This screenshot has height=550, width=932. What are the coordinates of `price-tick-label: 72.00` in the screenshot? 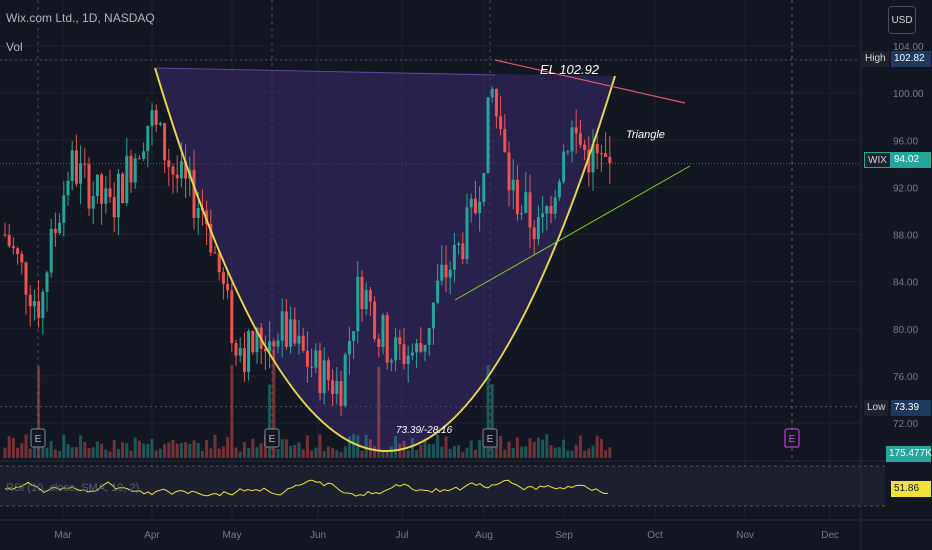 It's located at (905, 424).